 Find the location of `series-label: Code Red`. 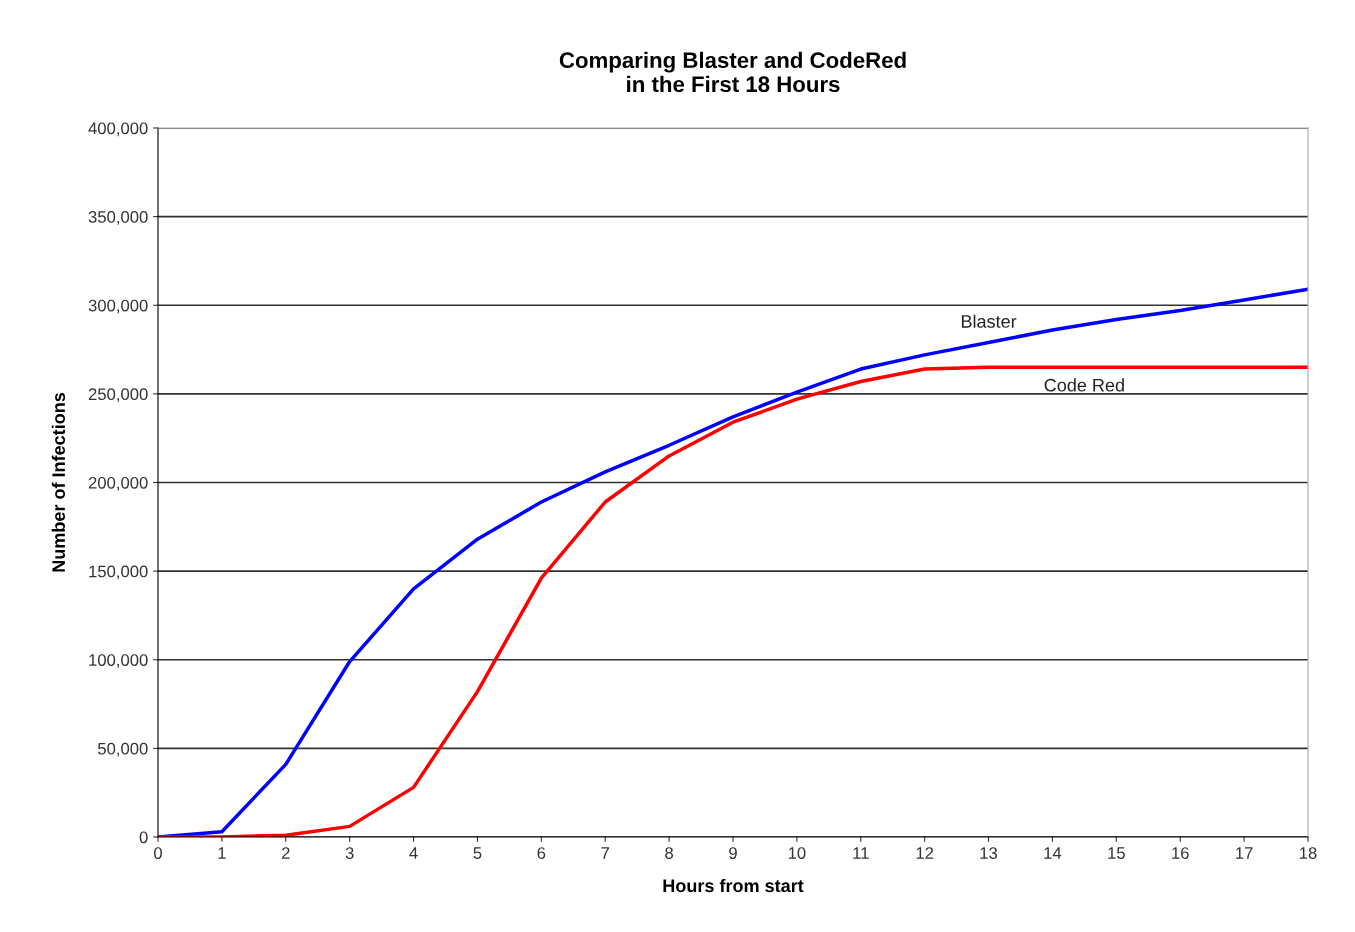

series-label: Code Red is located at coordinates (1084, 385).